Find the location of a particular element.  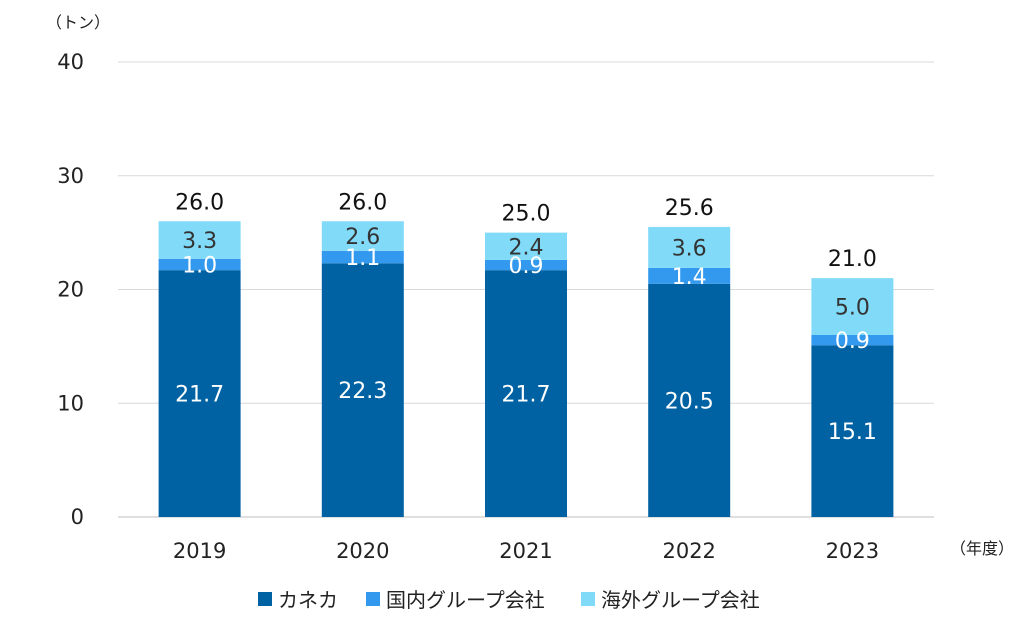

legend-label: 国内グループ会社 is located at coordinates (465, 600).